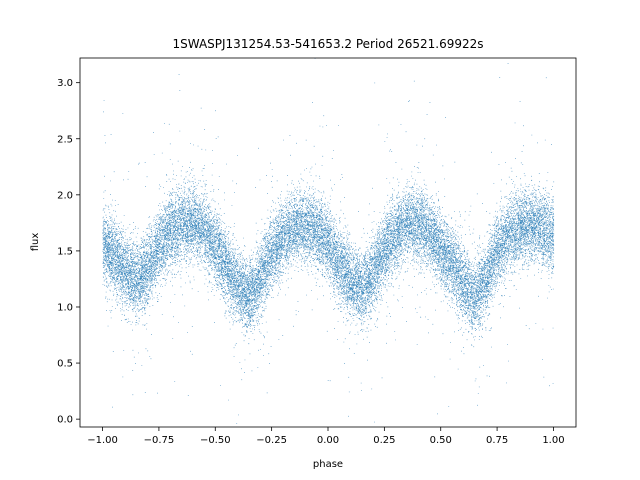 This screenshot has width=640, height=480. I want to click on y-tick-label: 0.5, so click(65, 364).